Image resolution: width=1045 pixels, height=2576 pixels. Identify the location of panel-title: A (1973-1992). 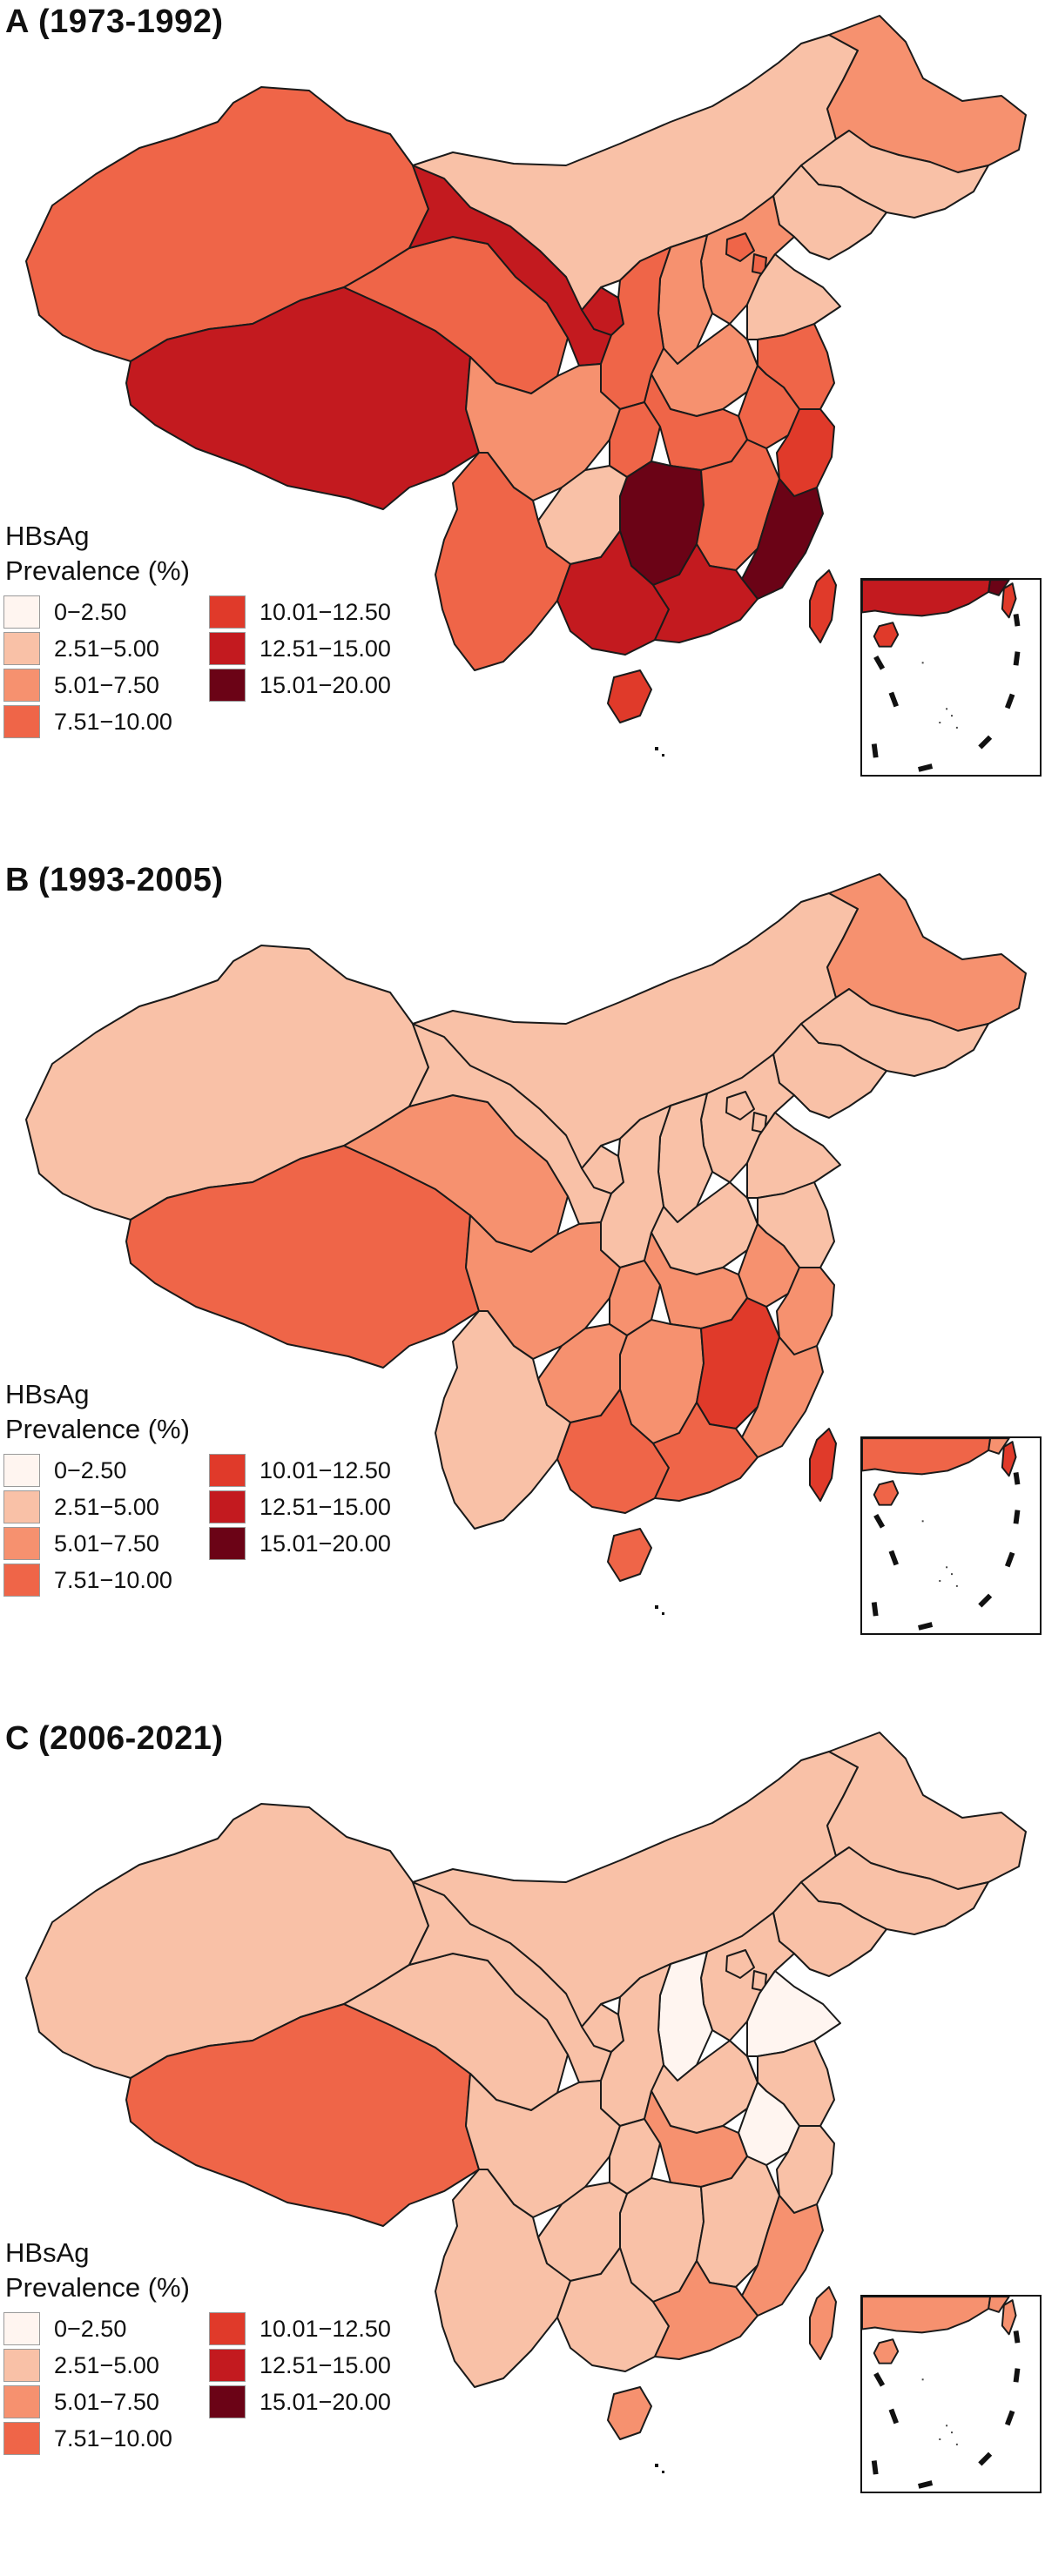
(115, 22).